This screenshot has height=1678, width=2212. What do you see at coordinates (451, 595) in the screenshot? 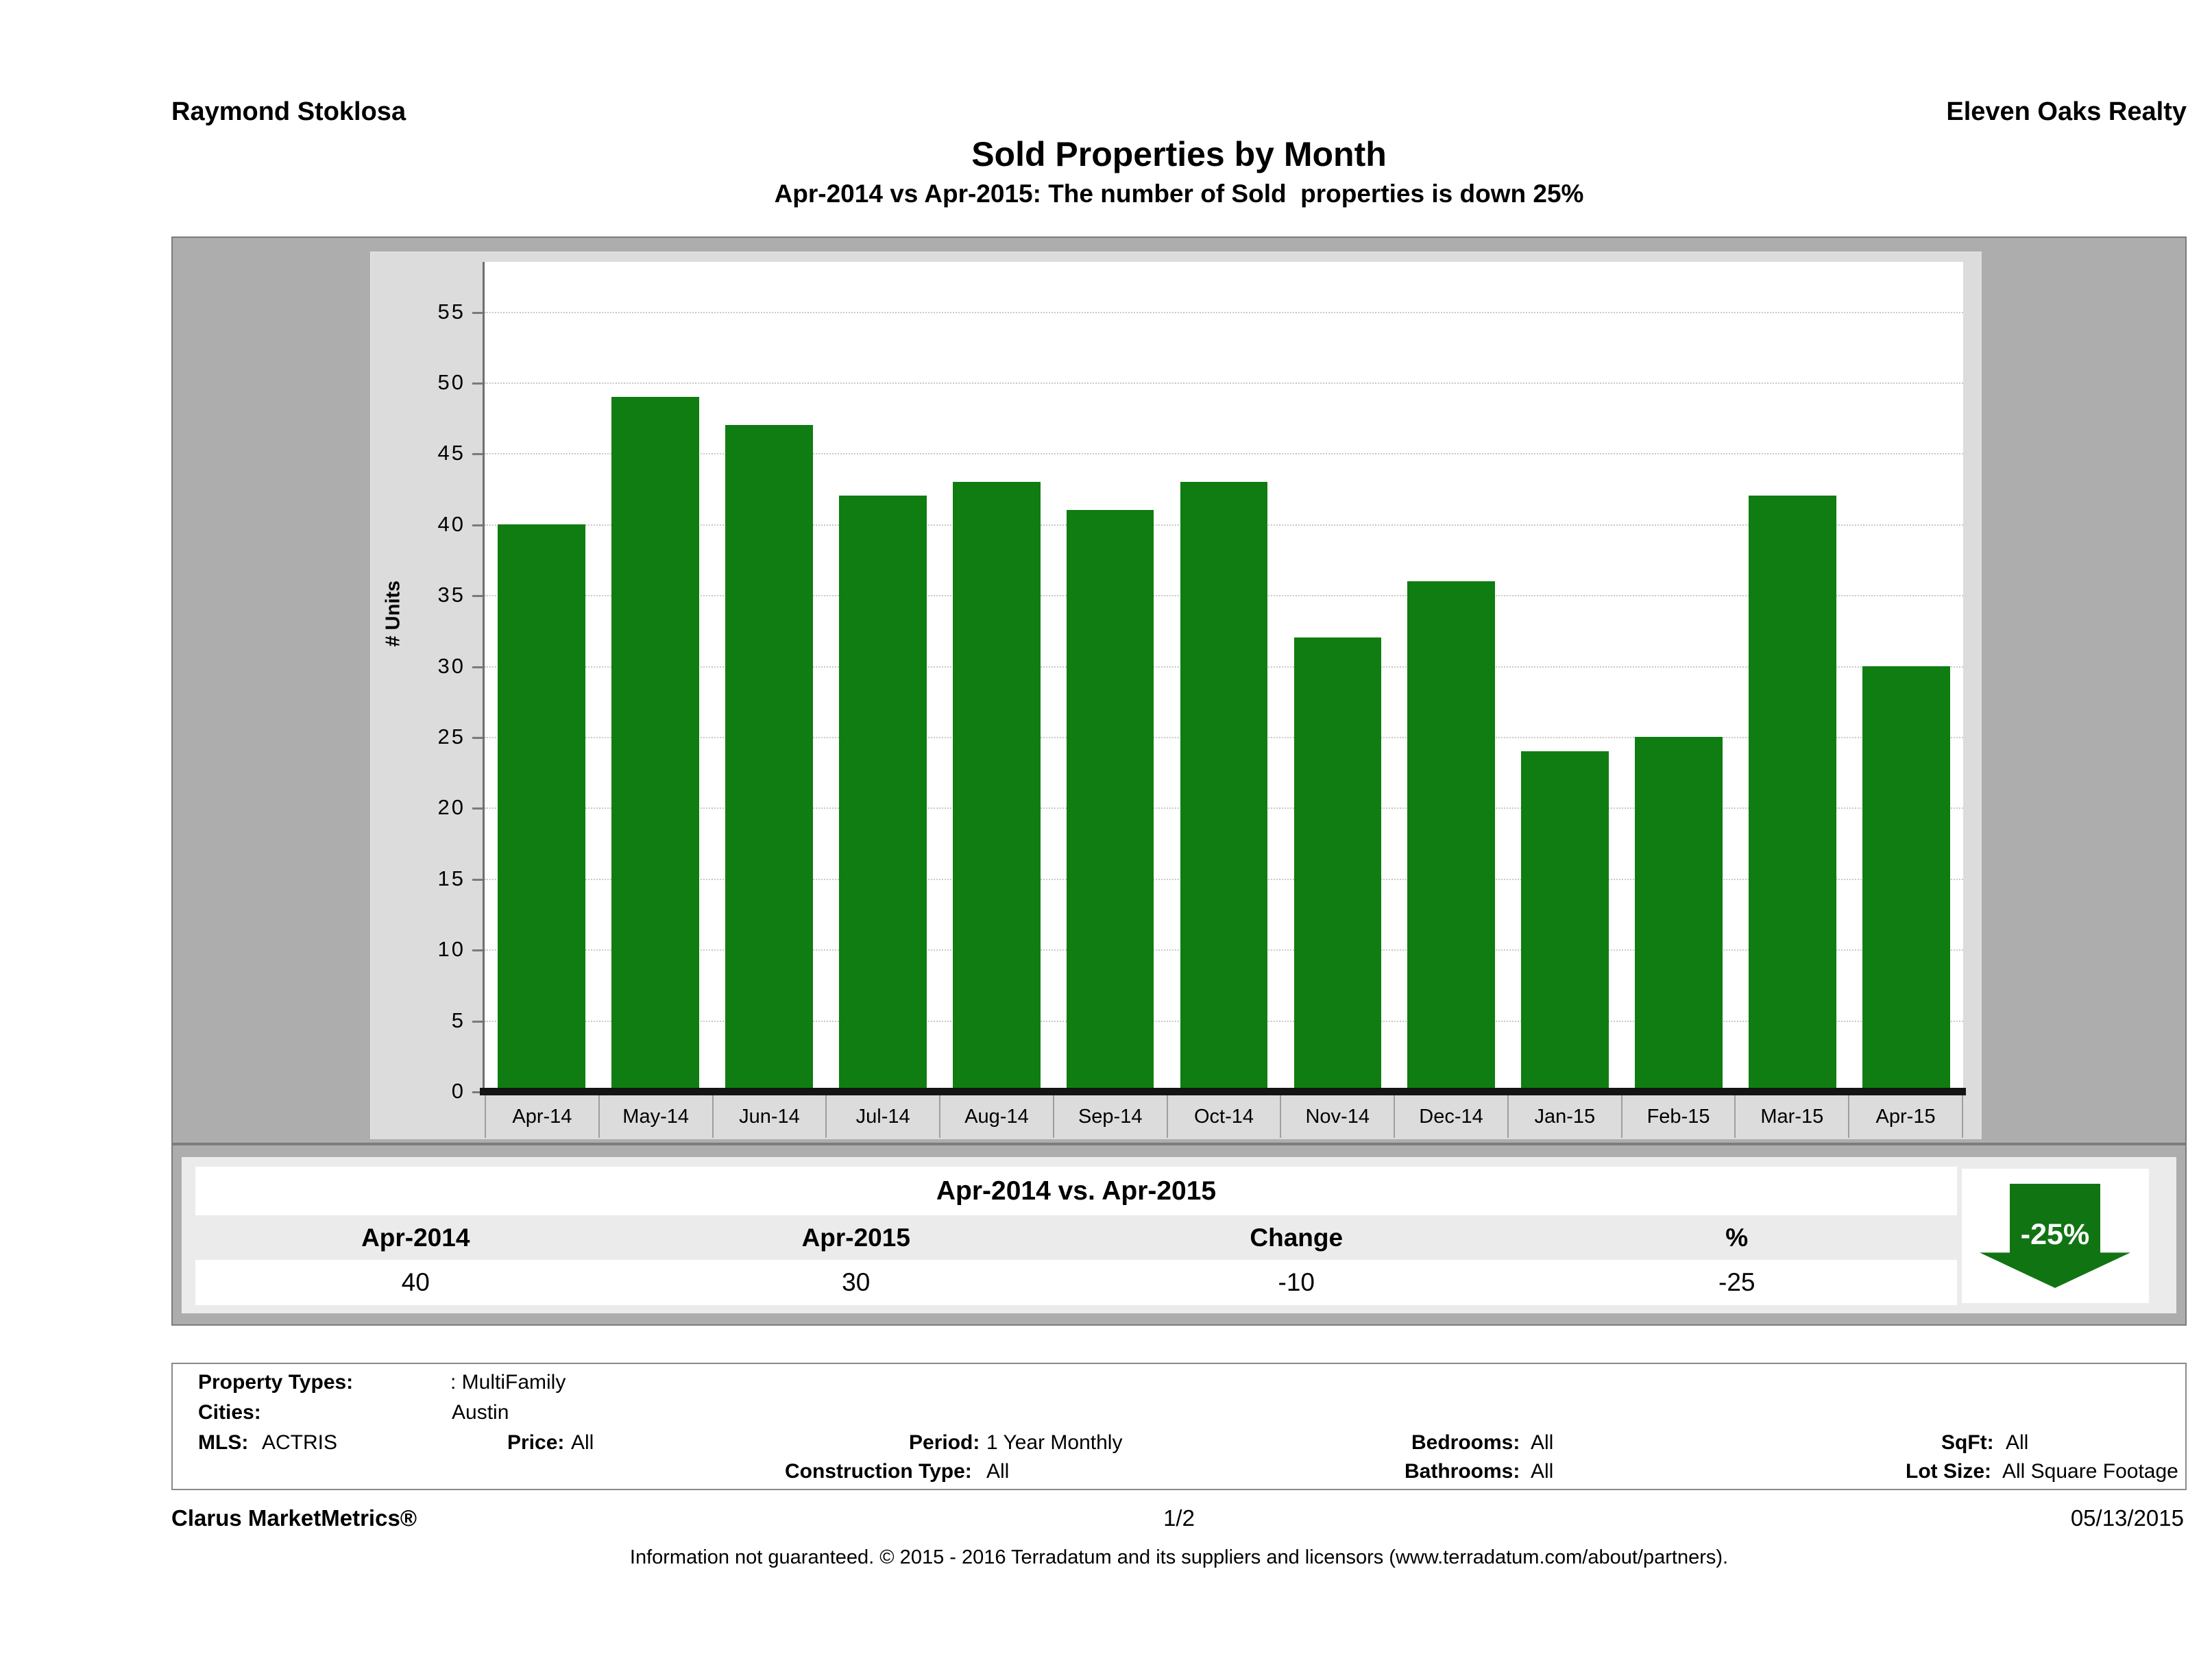
I see `y-tick-label: 35` at bounding box center [451, 595].